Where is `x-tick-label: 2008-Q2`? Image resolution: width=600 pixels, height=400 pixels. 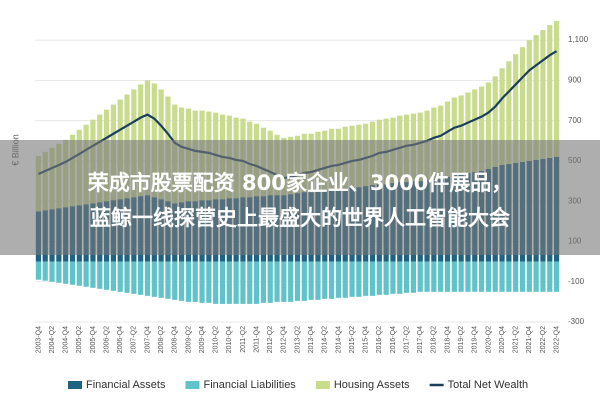
x-tick-label: 2008-Q2 is located at coordinates (161, 339).